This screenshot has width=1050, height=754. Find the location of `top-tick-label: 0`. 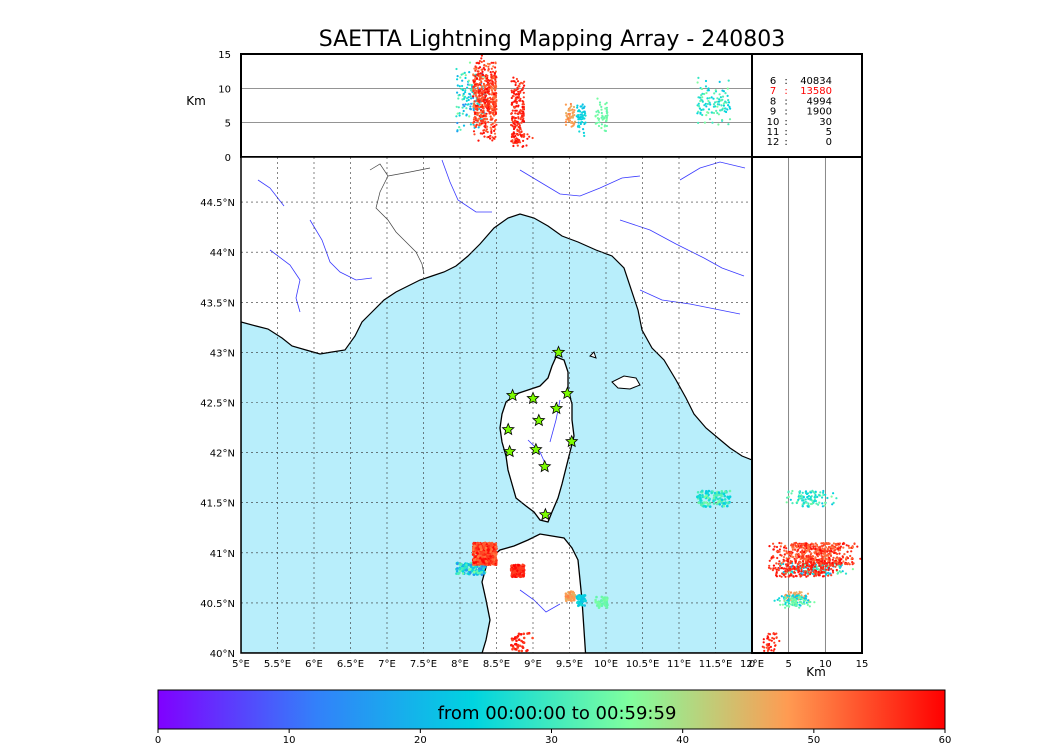

top-tick-label: 0 is located at coordinates (228, 158).